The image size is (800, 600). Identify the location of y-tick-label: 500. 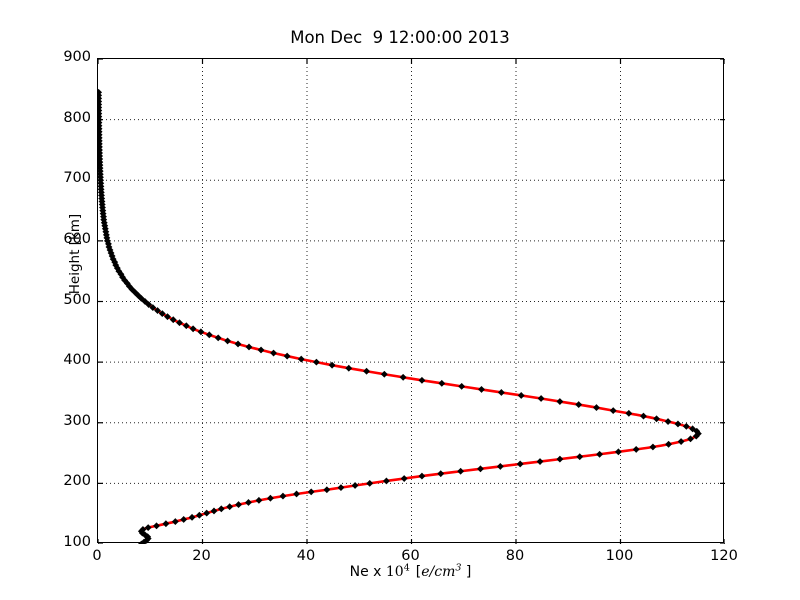
(77, 299).